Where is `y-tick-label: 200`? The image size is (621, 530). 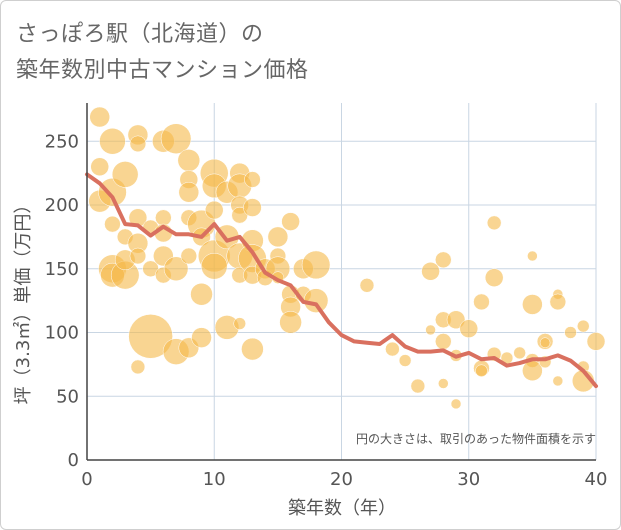 y-tick-label: 200 is located at coordinates (62, 205).